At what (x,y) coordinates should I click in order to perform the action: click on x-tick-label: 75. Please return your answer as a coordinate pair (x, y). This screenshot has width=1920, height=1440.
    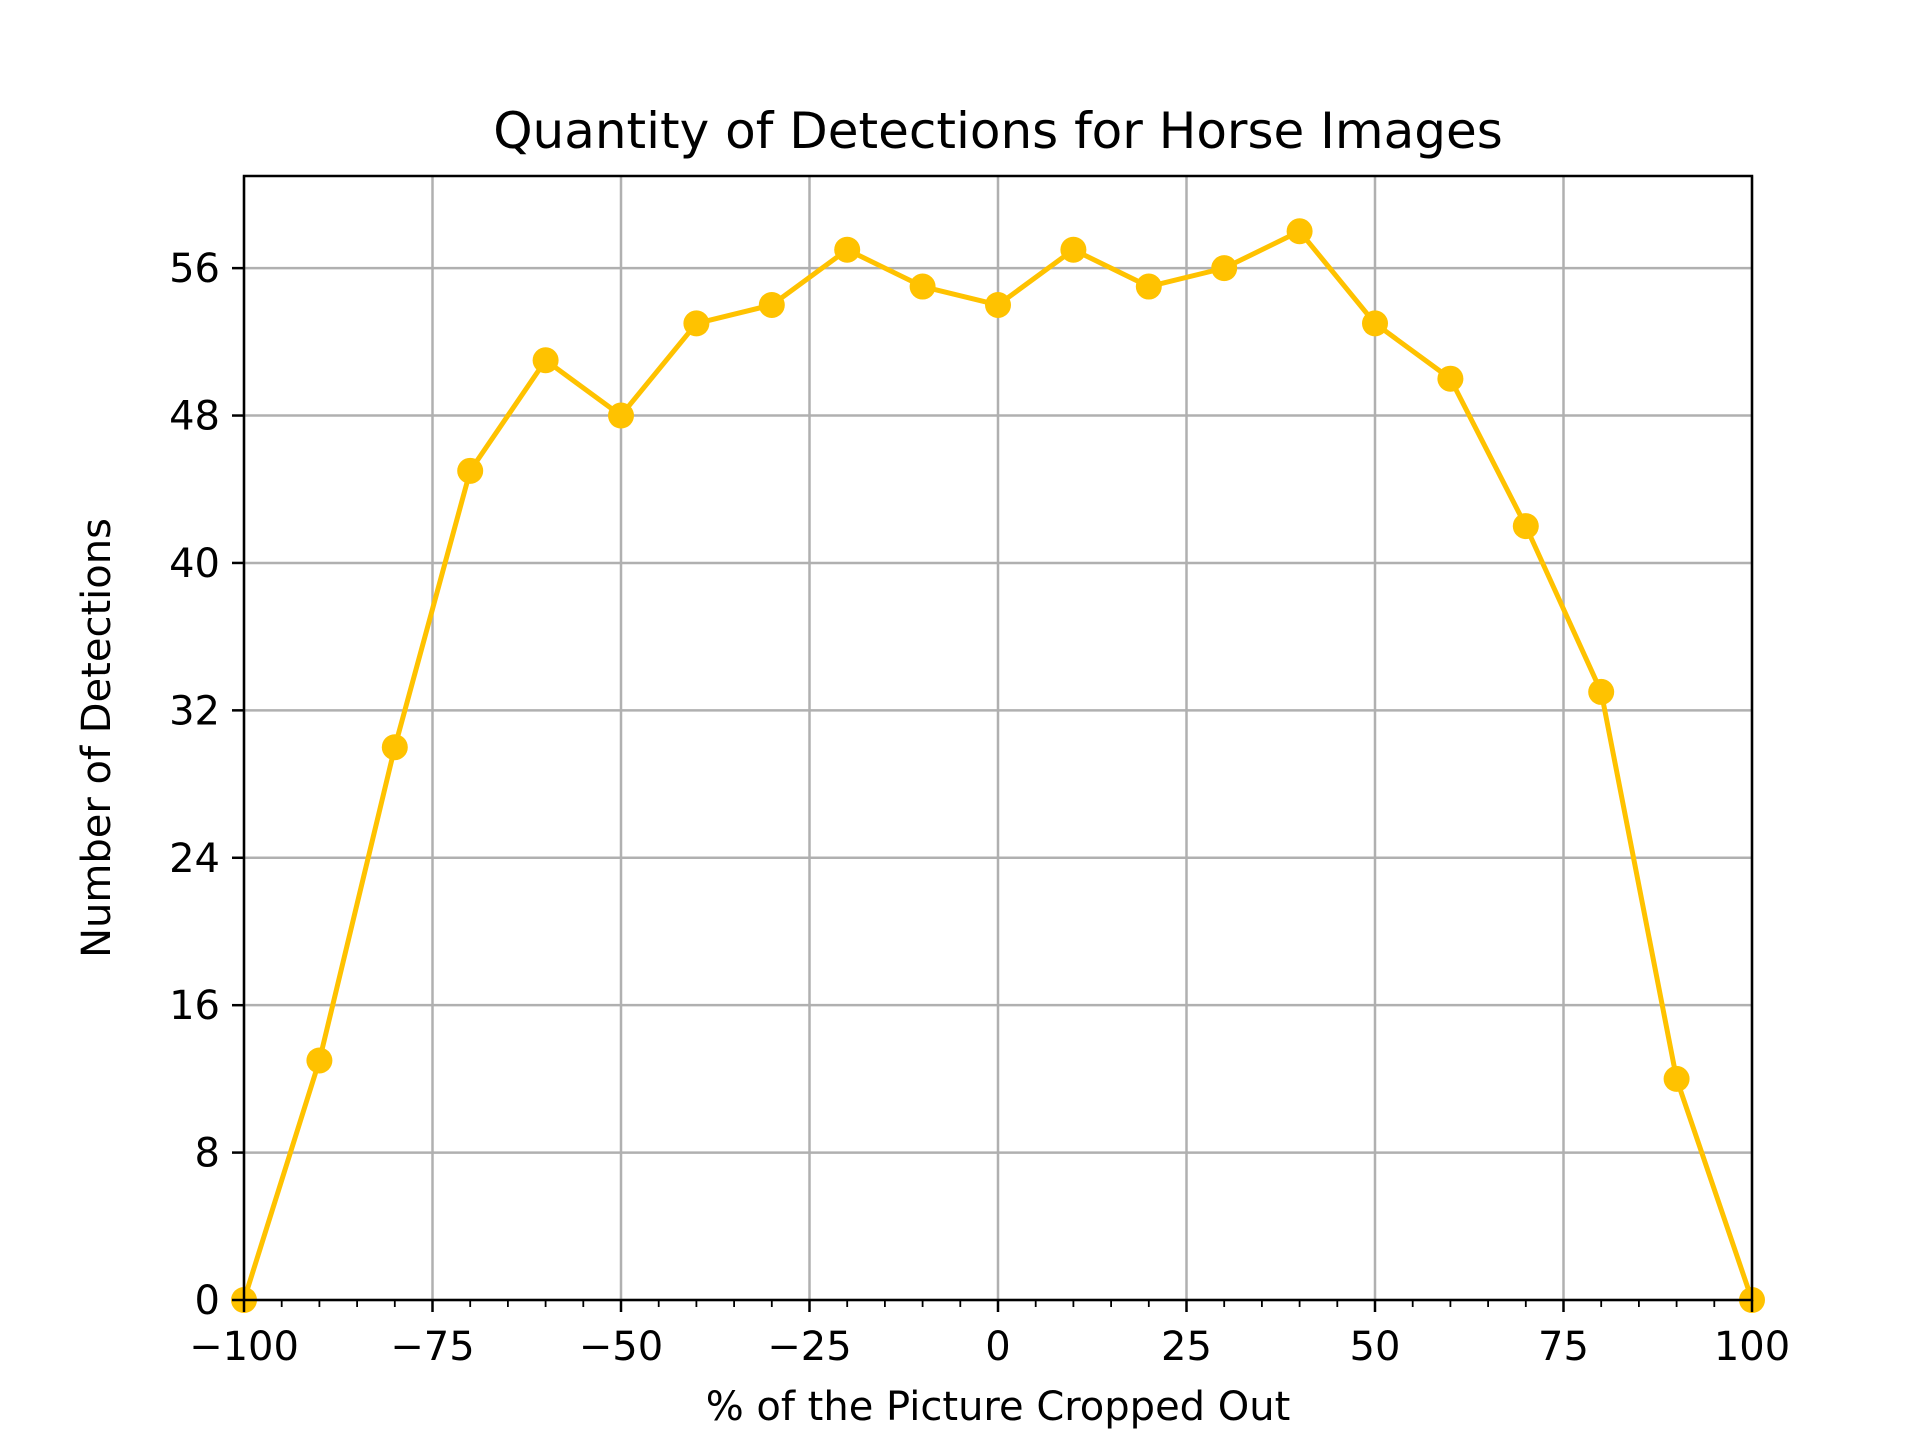
    Looking at the image, I should click on (1563, 1347).